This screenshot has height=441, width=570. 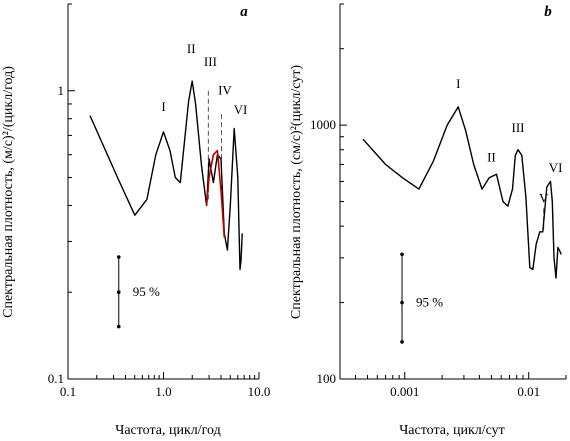 What do you see at coordinates (56, 378) in the screenshot?
I see `y-tick-label: 0.1` at bounding box center [56, 378].